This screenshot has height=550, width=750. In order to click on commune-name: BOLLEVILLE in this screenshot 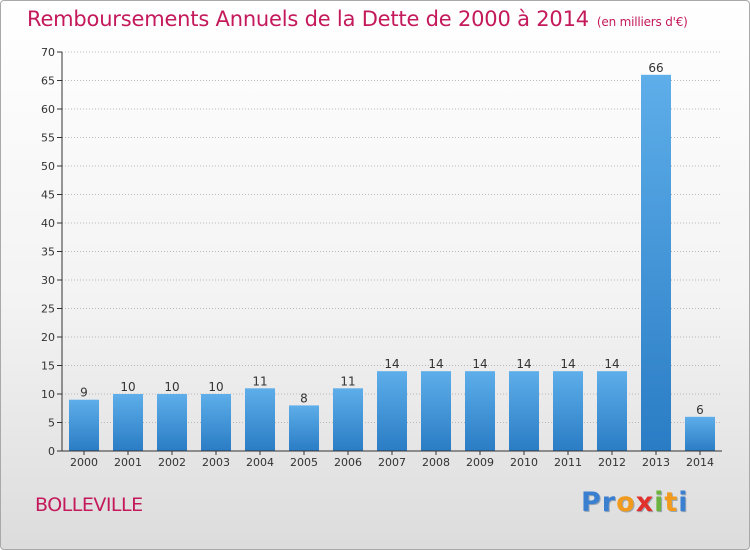, I will do `click(89, 505)`.